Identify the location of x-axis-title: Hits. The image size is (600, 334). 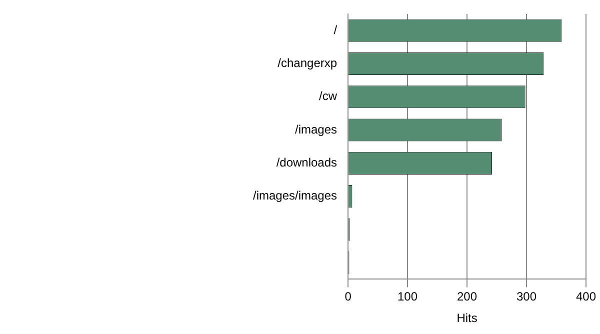
(467, 318).